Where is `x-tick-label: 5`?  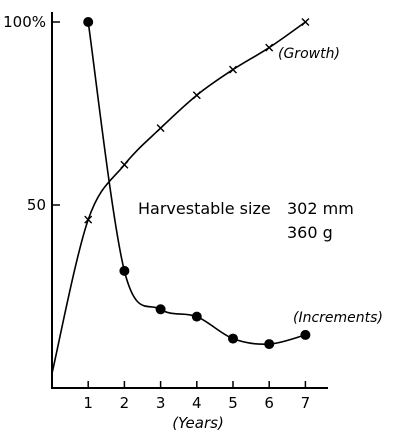 x-tick-label: 5 is located at coordinates (233, 403).